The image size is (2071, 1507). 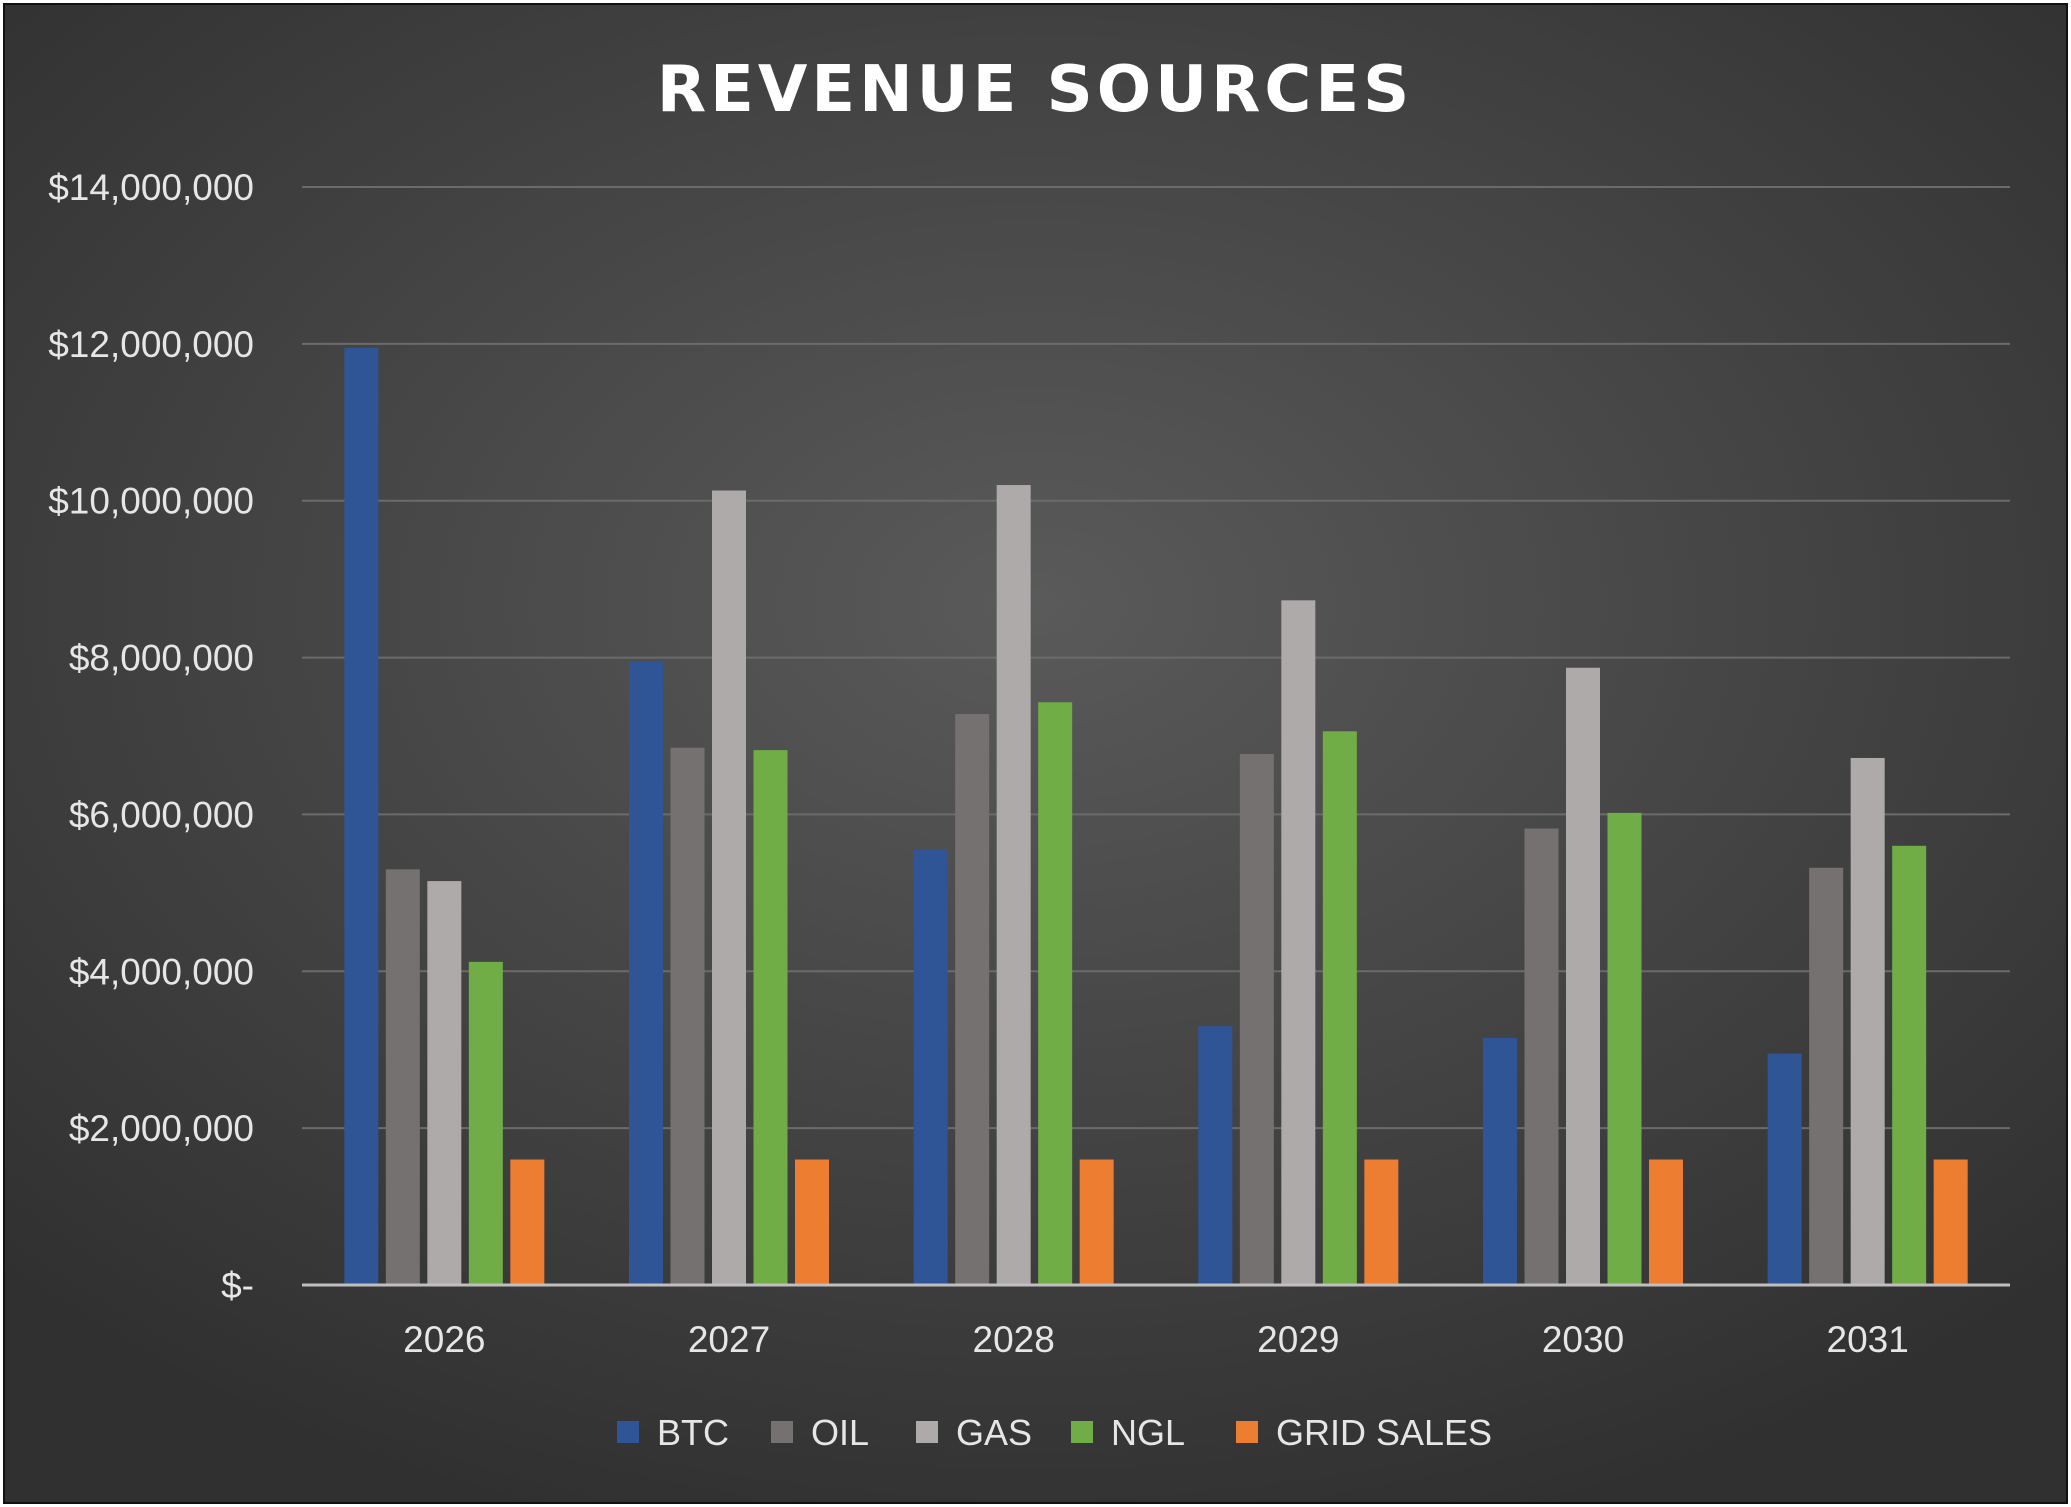 I want to click on bar-gas-2031, so click(x=1867, y=1021).